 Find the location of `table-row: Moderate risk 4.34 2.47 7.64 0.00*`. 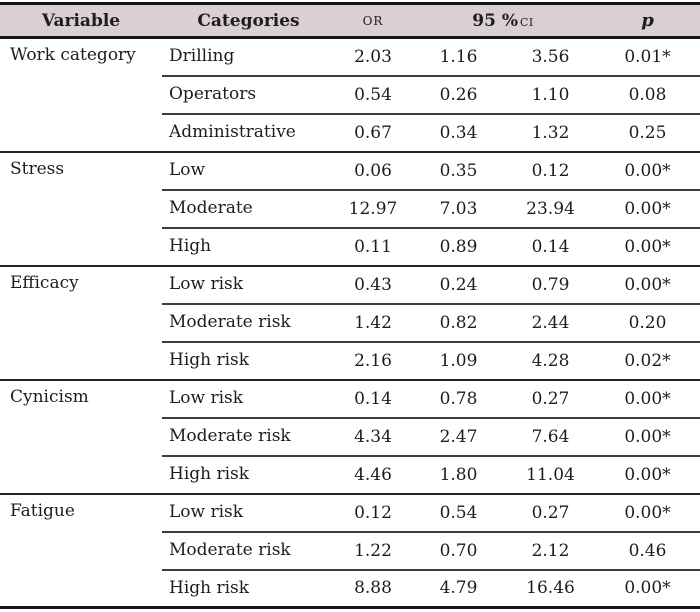

table-row: Moderate risk 4.34 2.47 7.64 0.00* is located at coordinates (350, 437).